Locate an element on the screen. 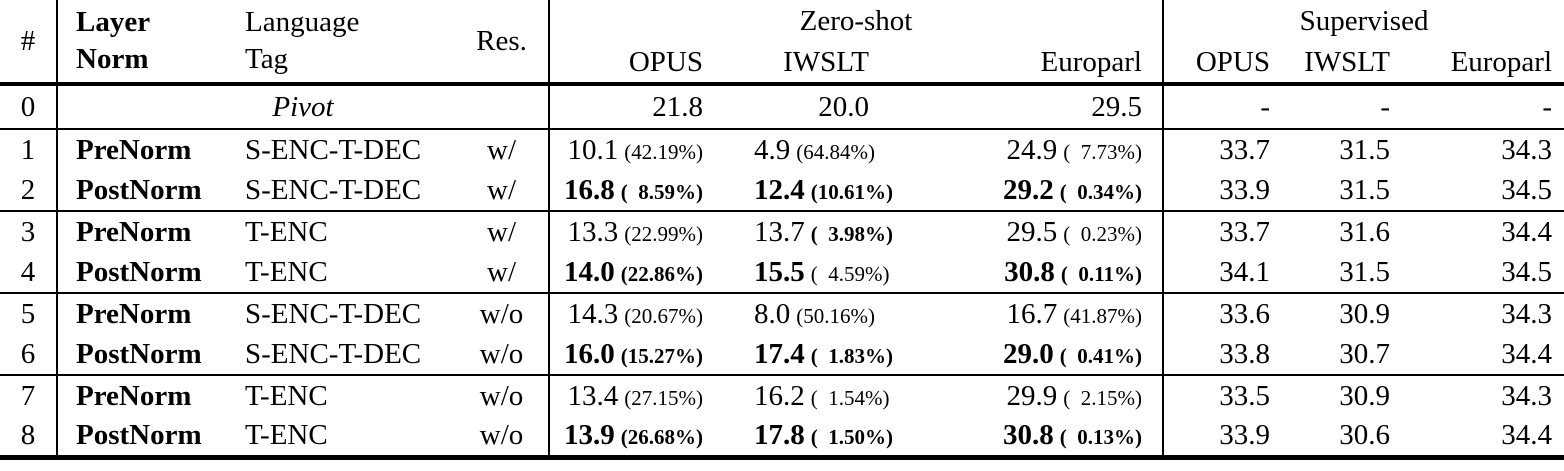 The width and height of the screenshot is (1564, 471). zero-shot-opus-cell: 13.9 (26.68%) is located at coordinates (651, 438).